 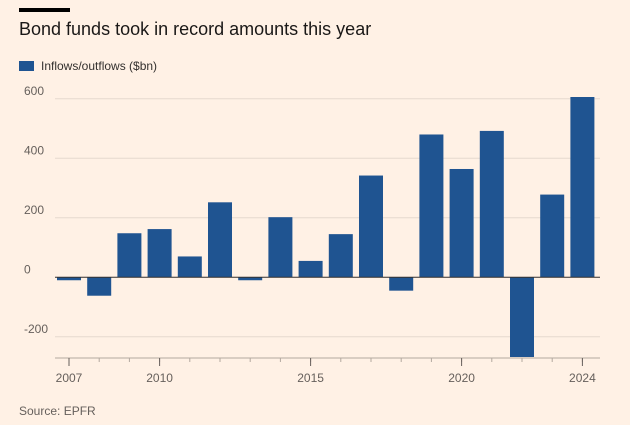 I want to click on x-tick-label: 2010, so click(x=159, y=378).